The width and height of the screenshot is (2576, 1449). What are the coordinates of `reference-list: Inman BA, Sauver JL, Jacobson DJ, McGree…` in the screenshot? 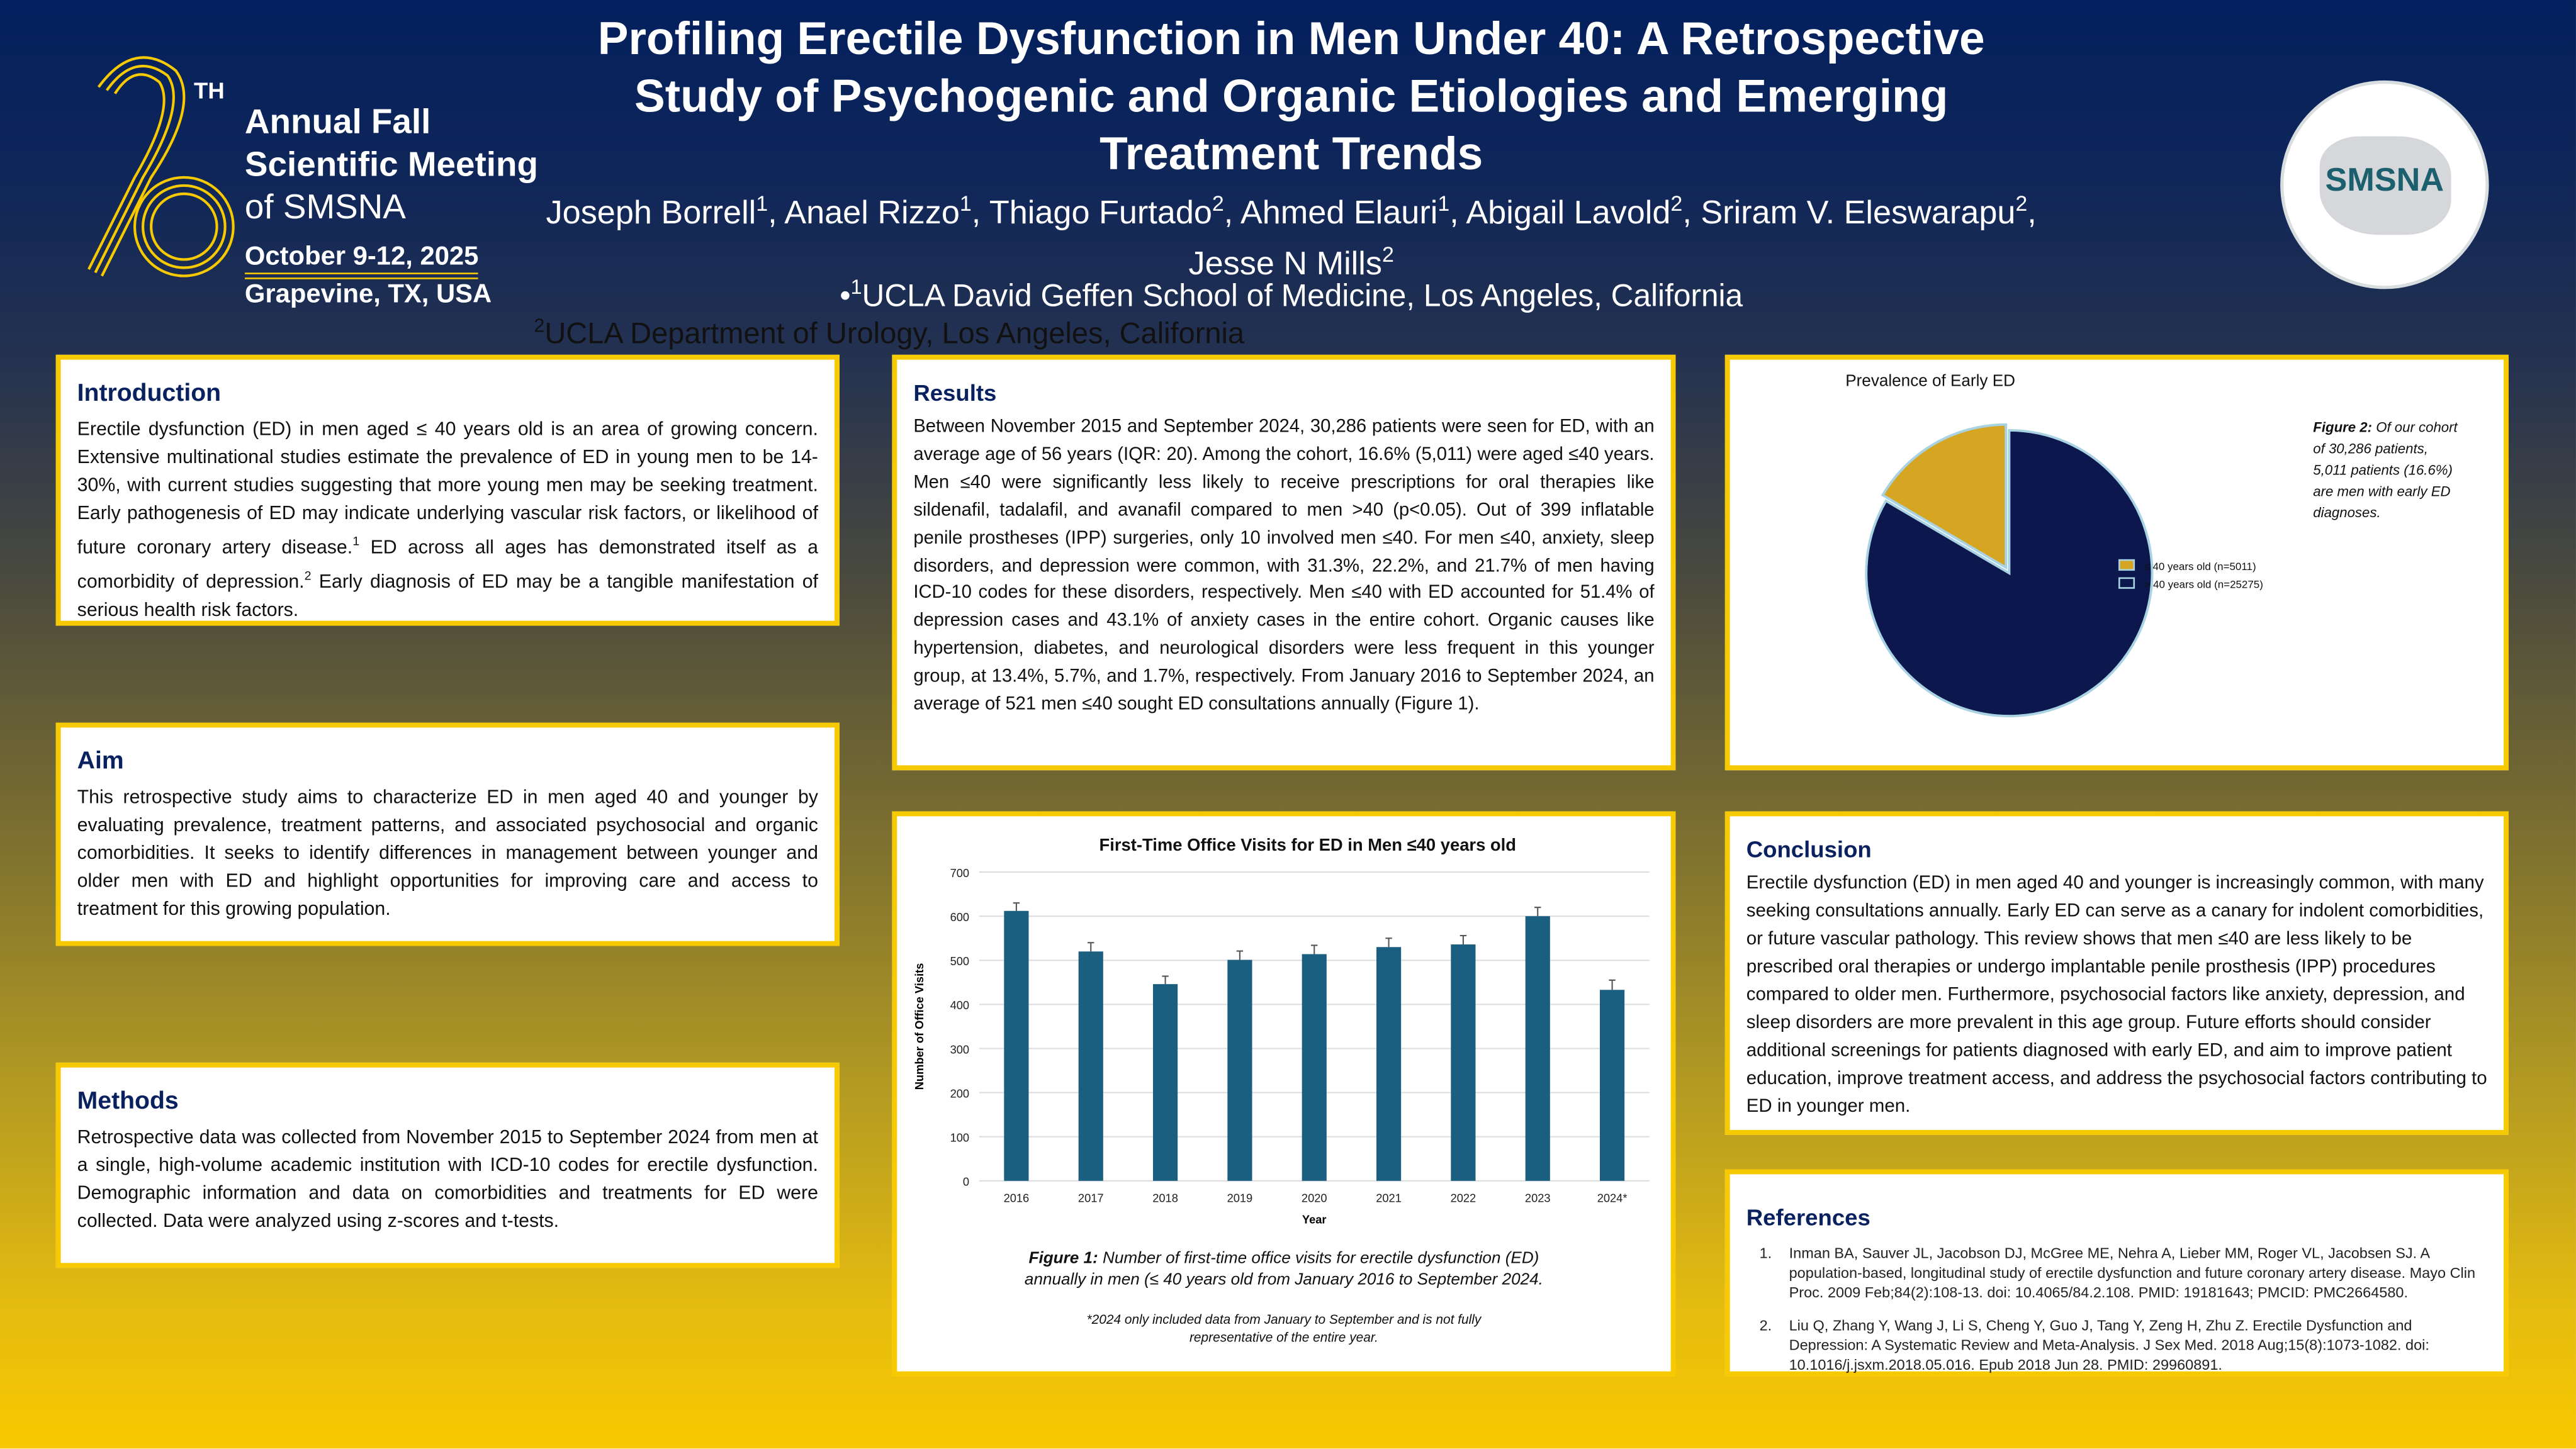 It's located at (2116, 1309).